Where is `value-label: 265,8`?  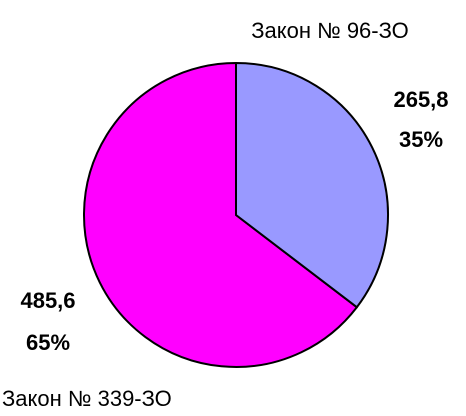 value-label: 265,8 is located at coordinates (420, 99).